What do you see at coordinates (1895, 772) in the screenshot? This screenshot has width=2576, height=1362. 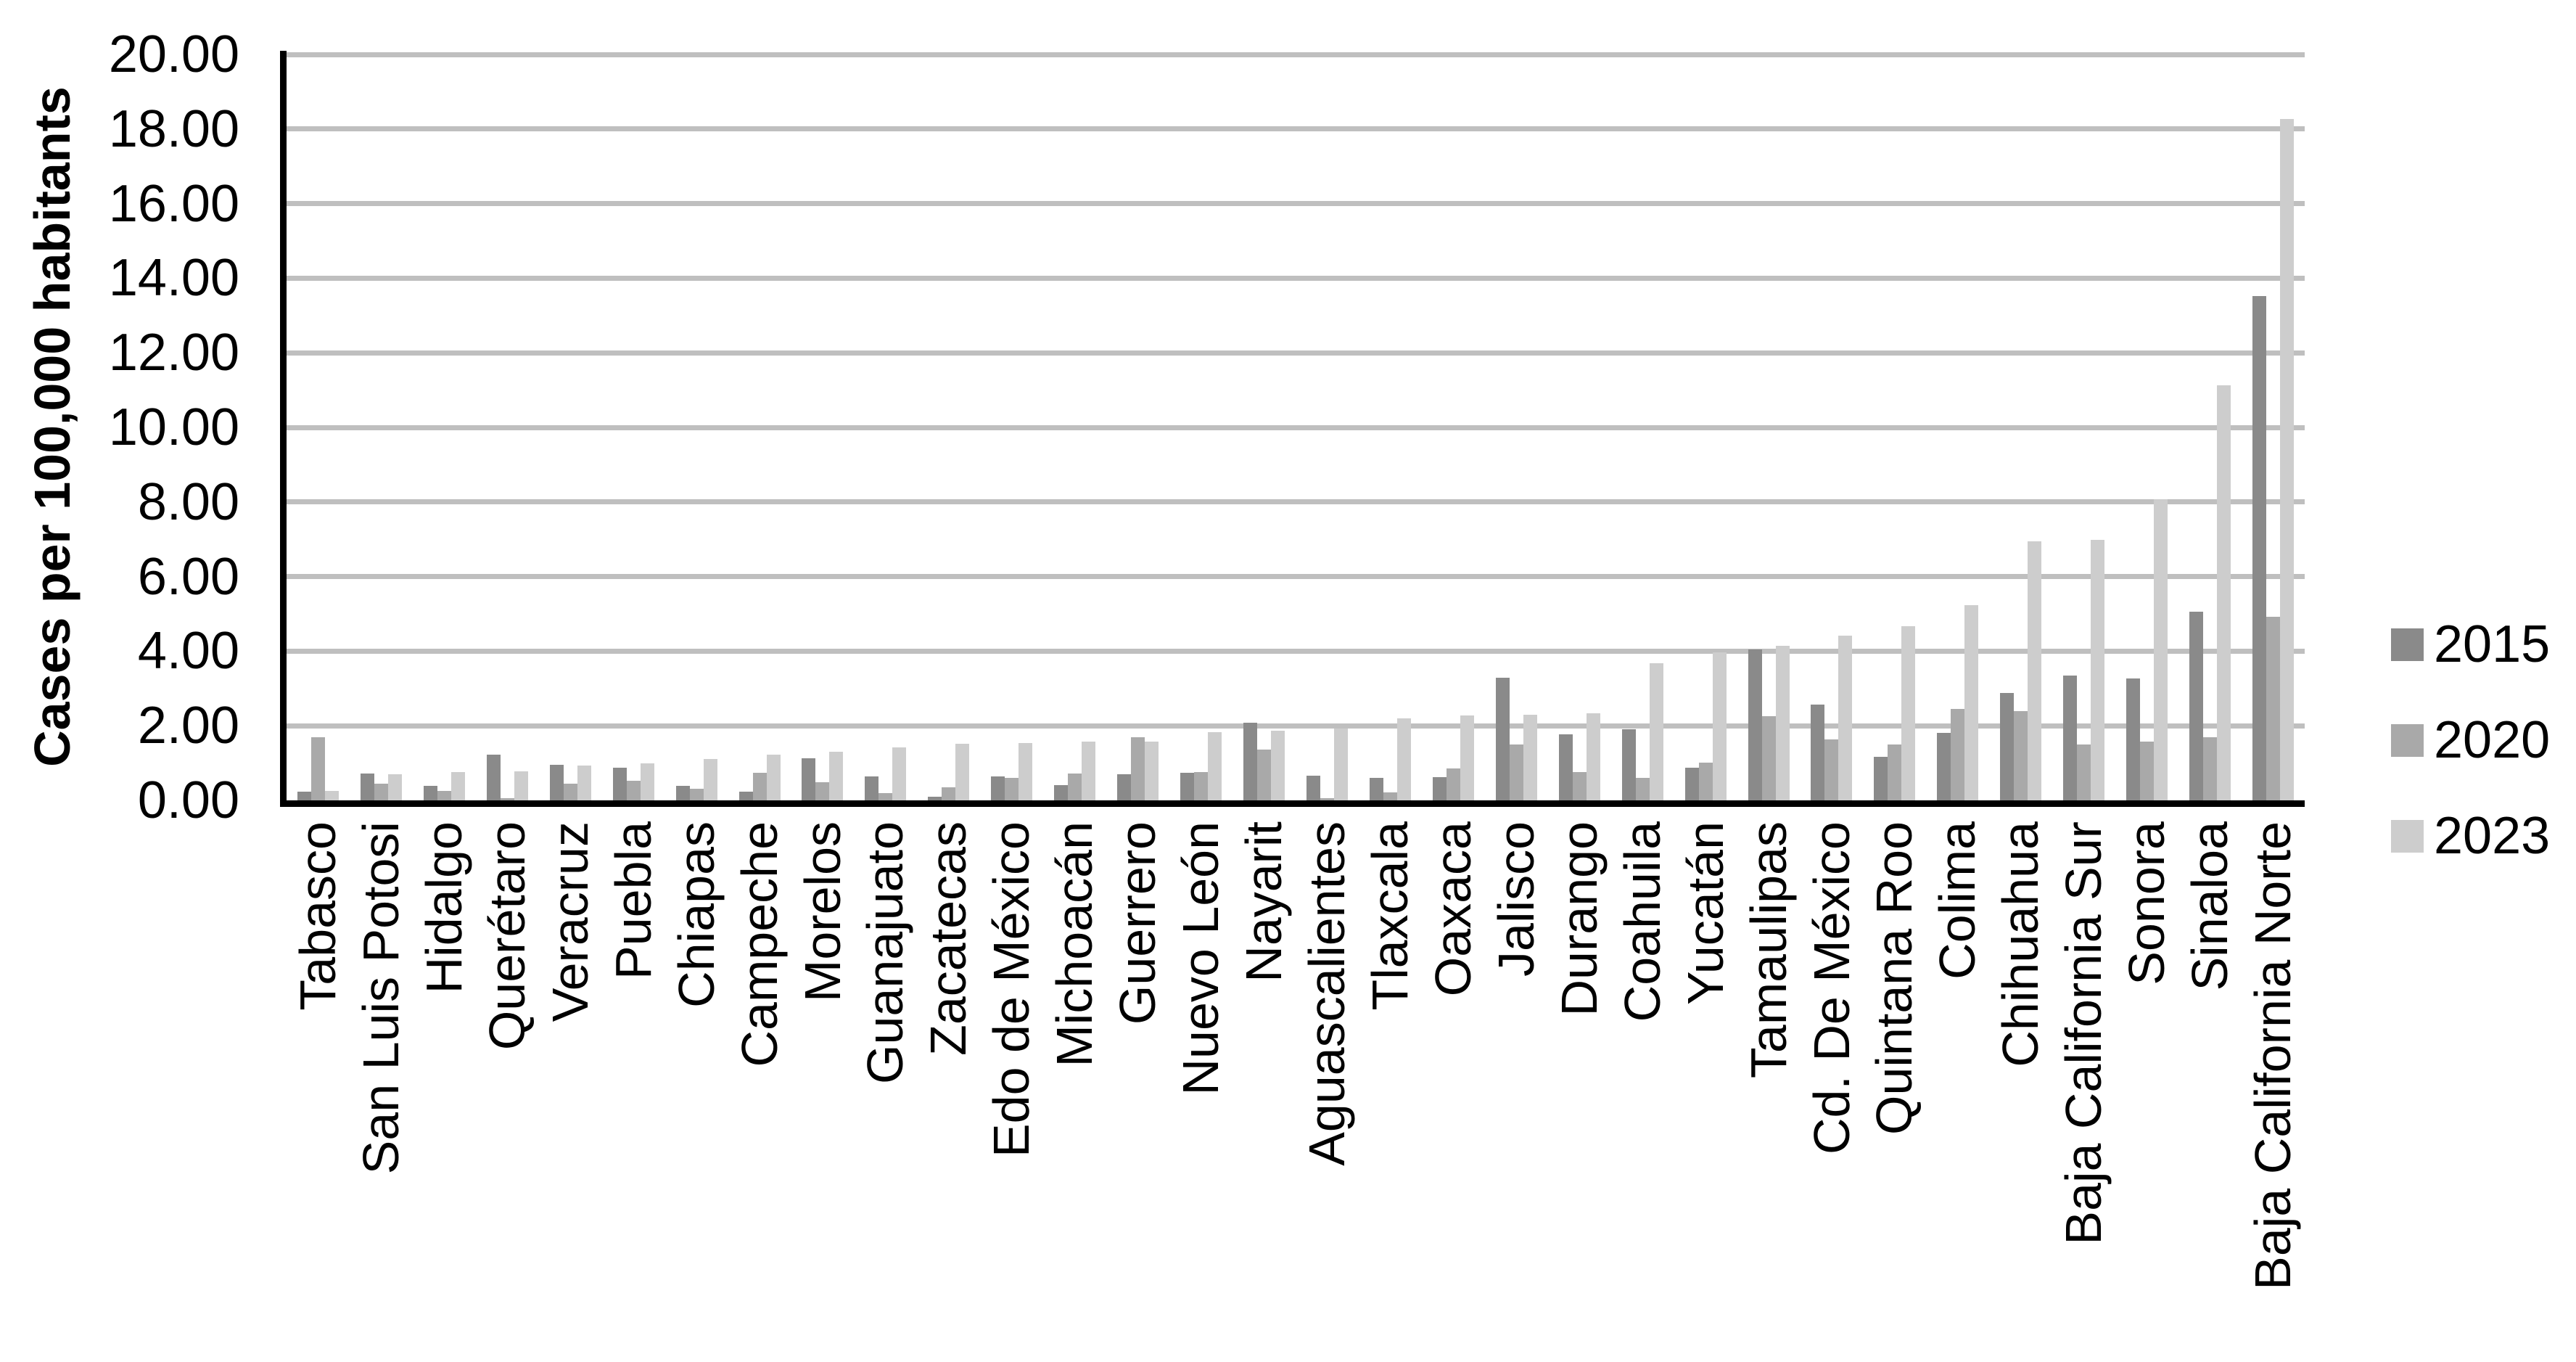 I see `bar-2020-Quintana Roo` at bounding box center [1895, 772].